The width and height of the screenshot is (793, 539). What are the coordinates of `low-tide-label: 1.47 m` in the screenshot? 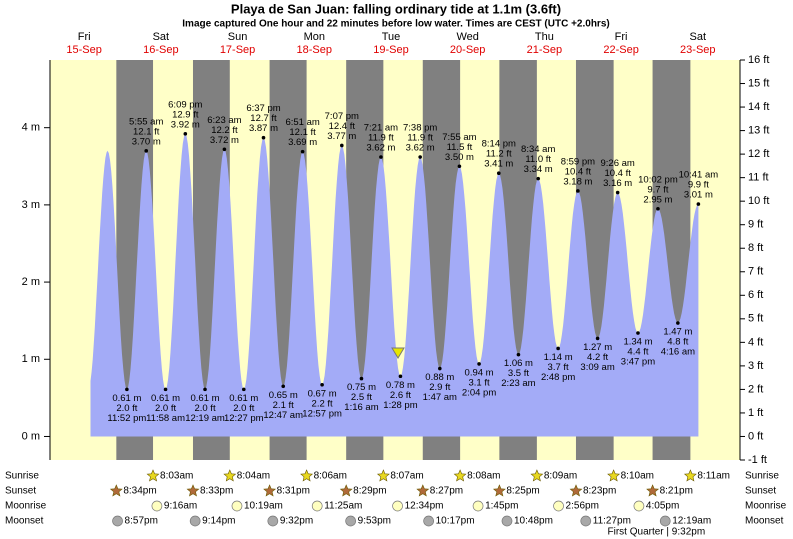 It's located at (677, 332).